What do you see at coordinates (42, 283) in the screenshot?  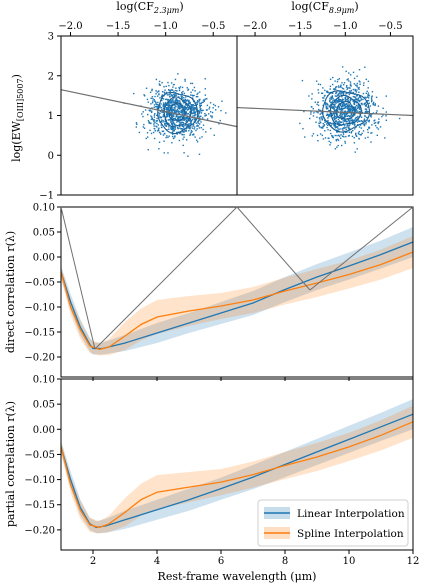 I see `direct-correlation-yticks: −0.20 −0.15 −0.10 −0.05 0.00 0.05 0.10` at bounding box center [42, 283].